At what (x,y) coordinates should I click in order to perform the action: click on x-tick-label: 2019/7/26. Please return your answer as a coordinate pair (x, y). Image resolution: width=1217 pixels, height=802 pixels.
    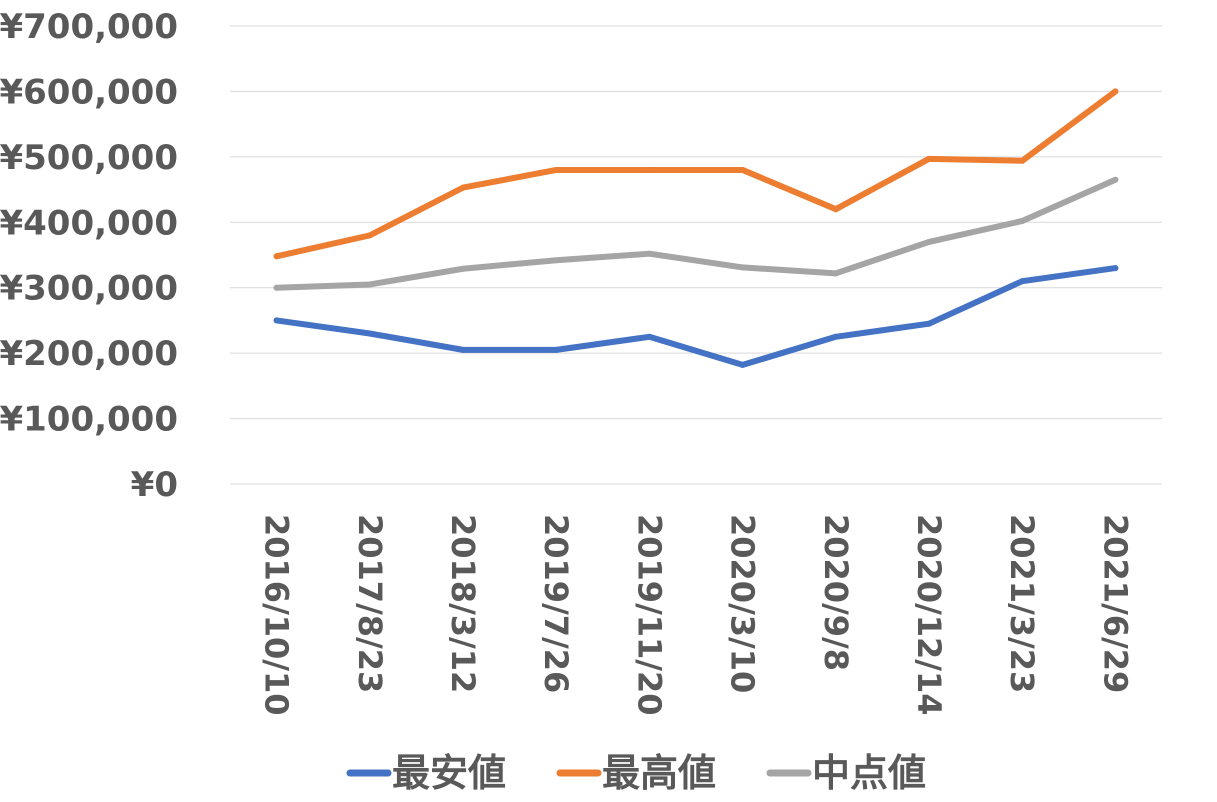
    Looking at the image, I should click on (556, 603).